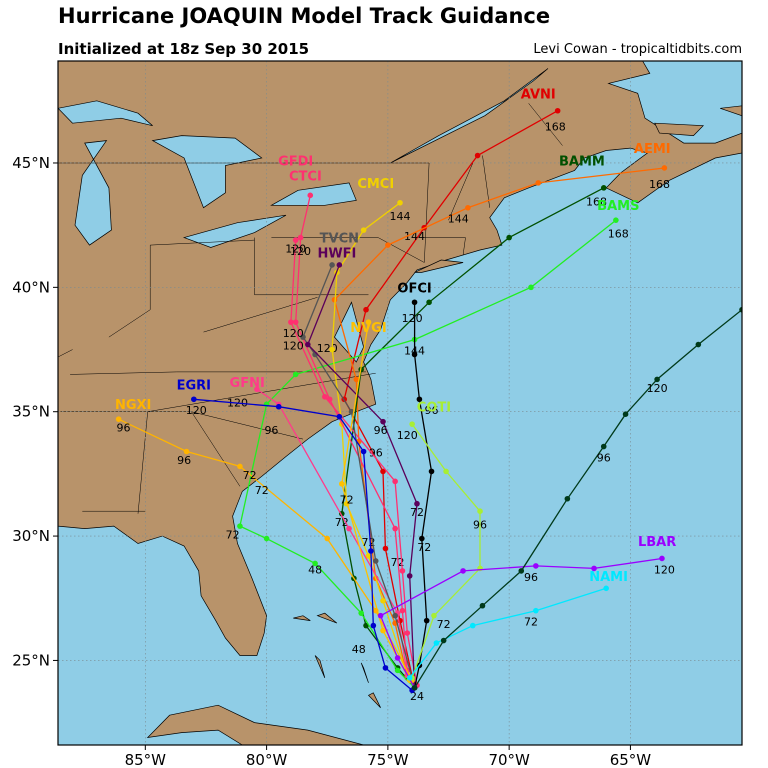 The width and height of the screenshot is (768, 768). What do you see at coordinates (133, 405) in the screenshot?
I see `model-label-ngxi: NGXI` at bounding box center [133, 405].